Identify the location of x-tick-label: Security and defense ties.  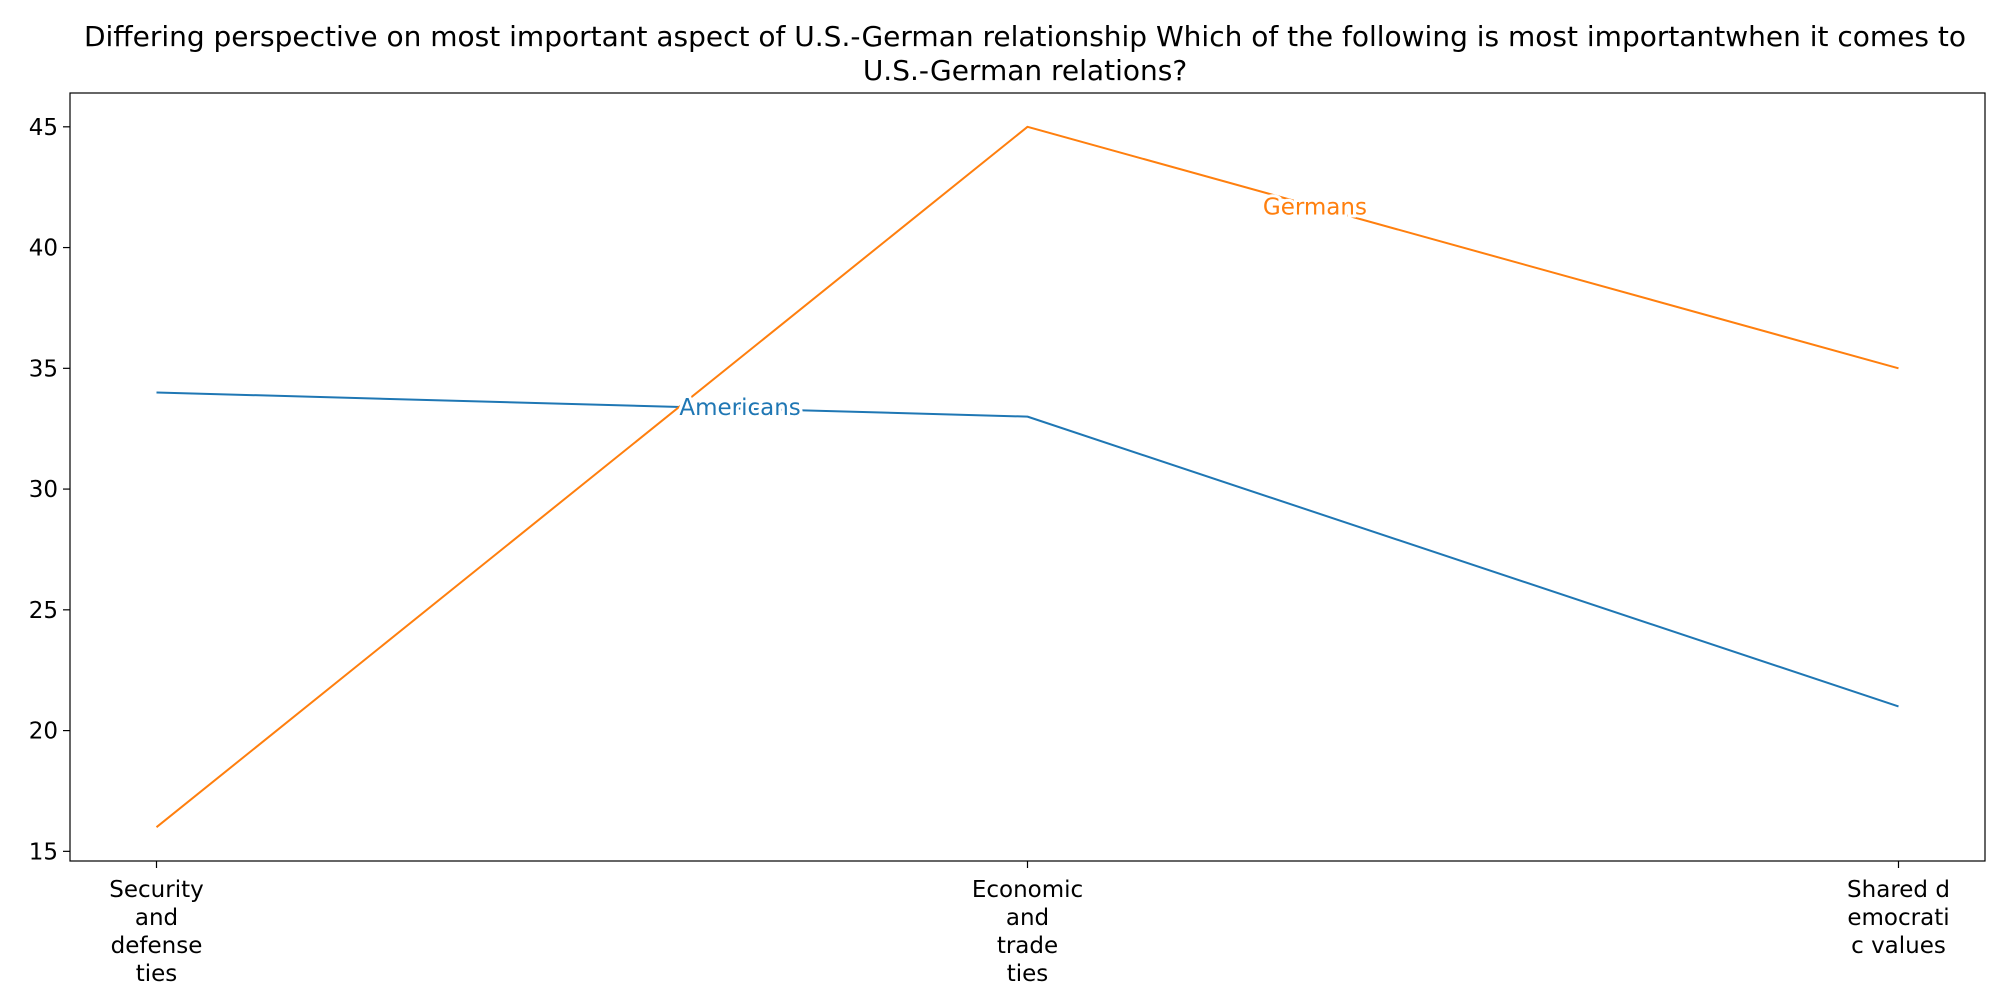
(156, 932).